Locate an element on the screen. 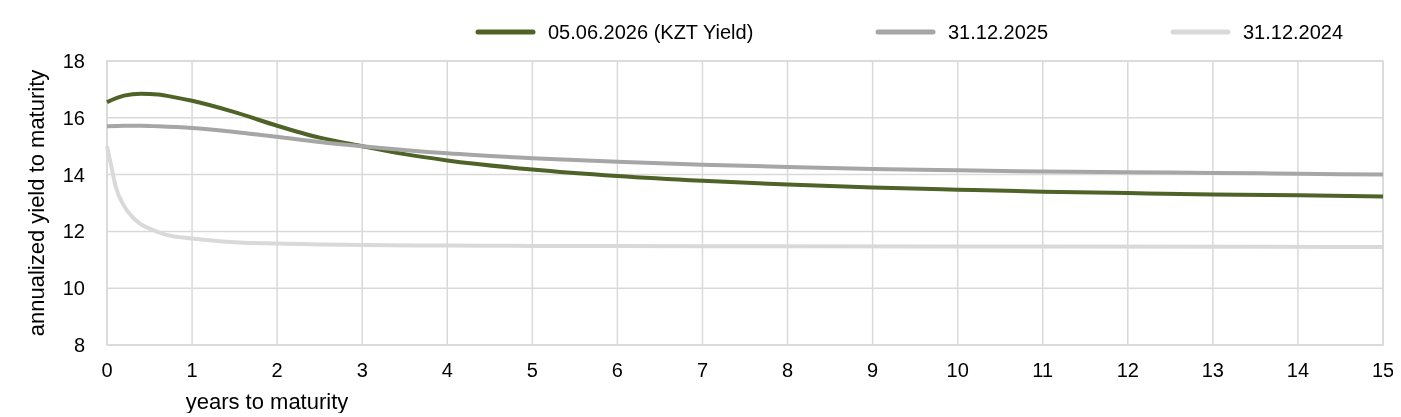  y-tick-label: 14 is located at coordinates (73, 174).